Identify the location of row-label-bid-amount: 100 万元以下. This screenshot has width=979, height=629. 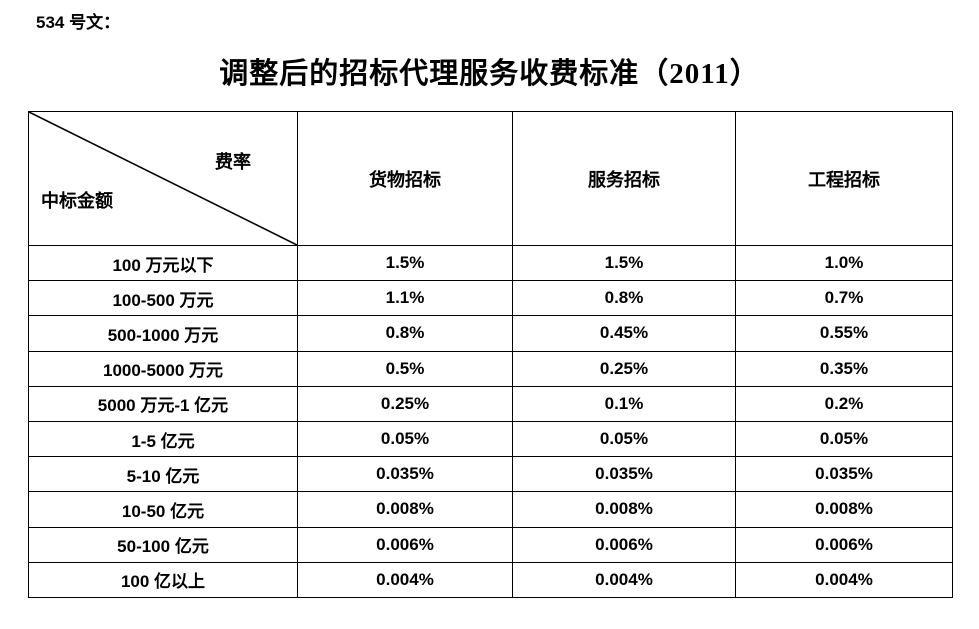
(163, 263).